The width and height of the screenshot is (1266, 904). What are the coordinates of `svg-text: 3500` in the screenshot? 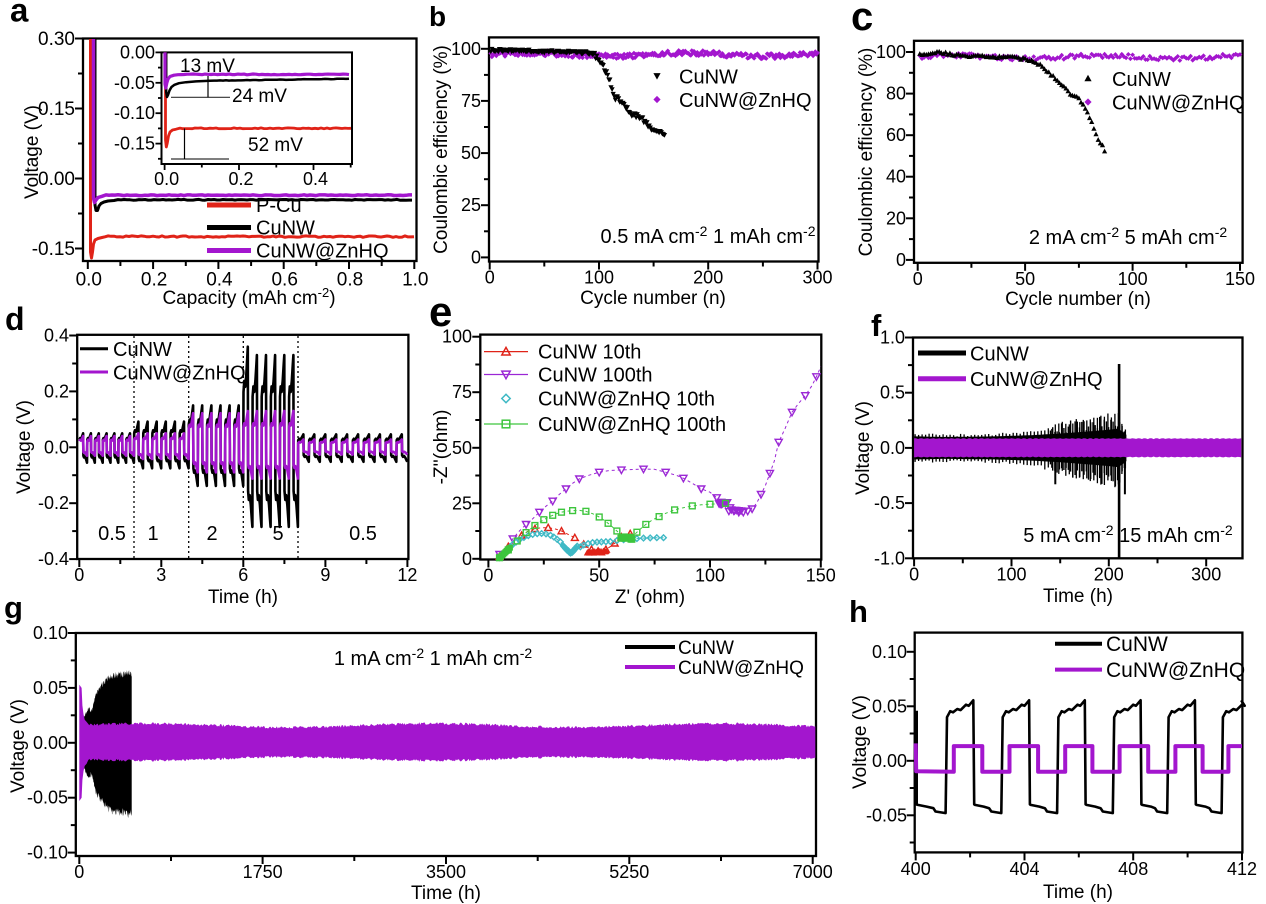 It's located at (446, 872).